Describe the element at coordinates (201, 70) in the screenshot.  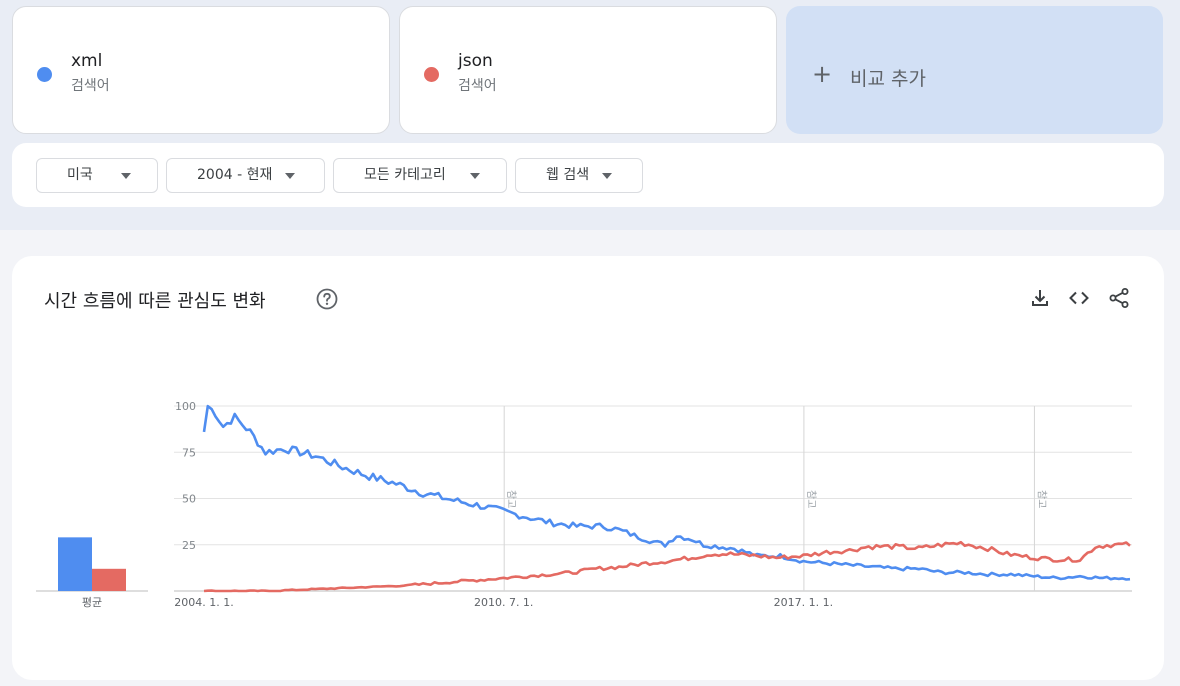
I see `term-card-xml: xml 검색어` at that location.